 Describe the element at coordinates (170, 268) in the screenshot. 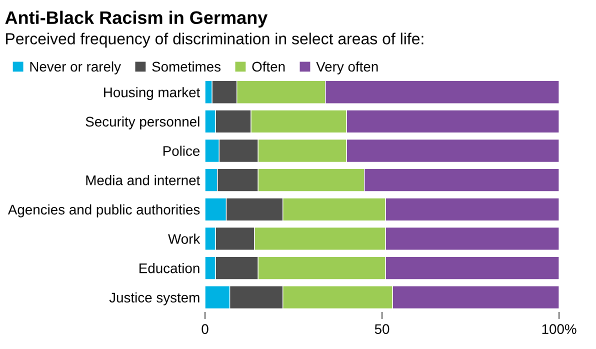

I see `y-tick-label: Education` at that location.